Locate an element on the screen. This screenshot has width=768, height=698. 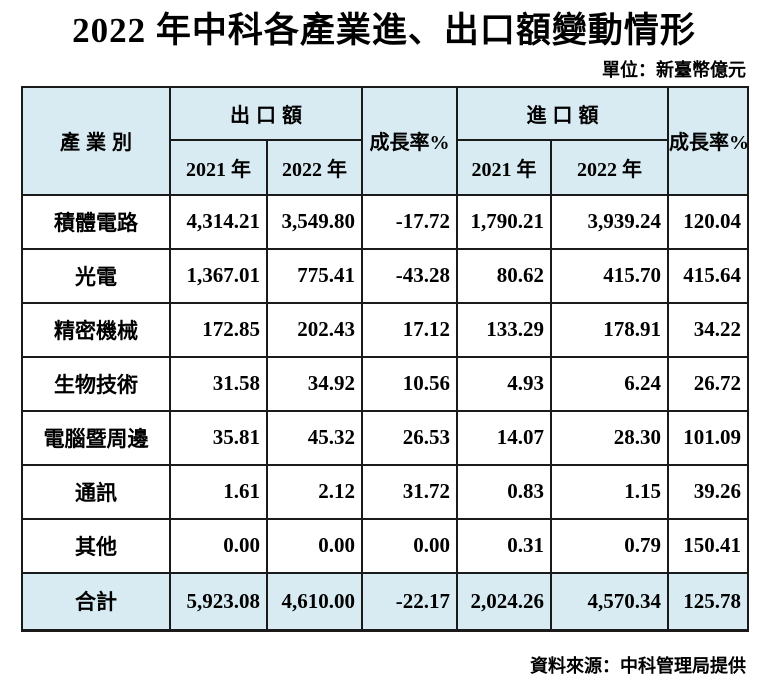
import-2022-cell: 6.24 is located at coordinates (609, 383).